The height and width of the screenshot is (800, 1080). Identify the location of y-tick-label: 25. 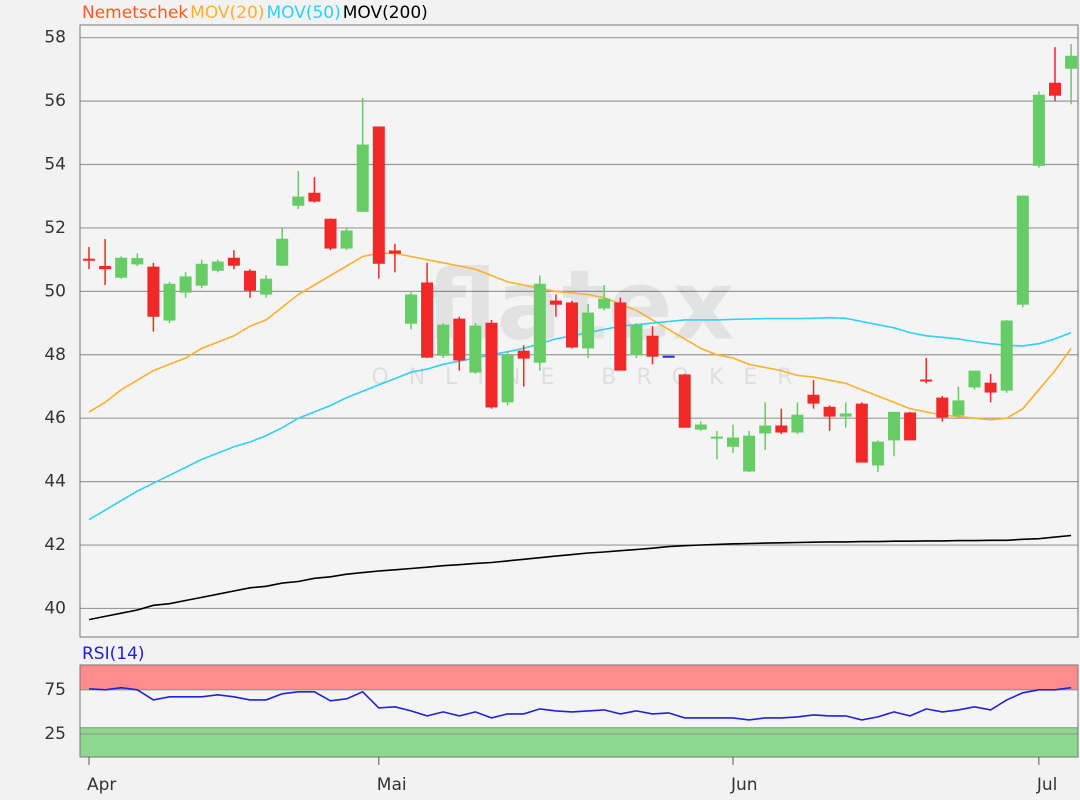
(55, 734).